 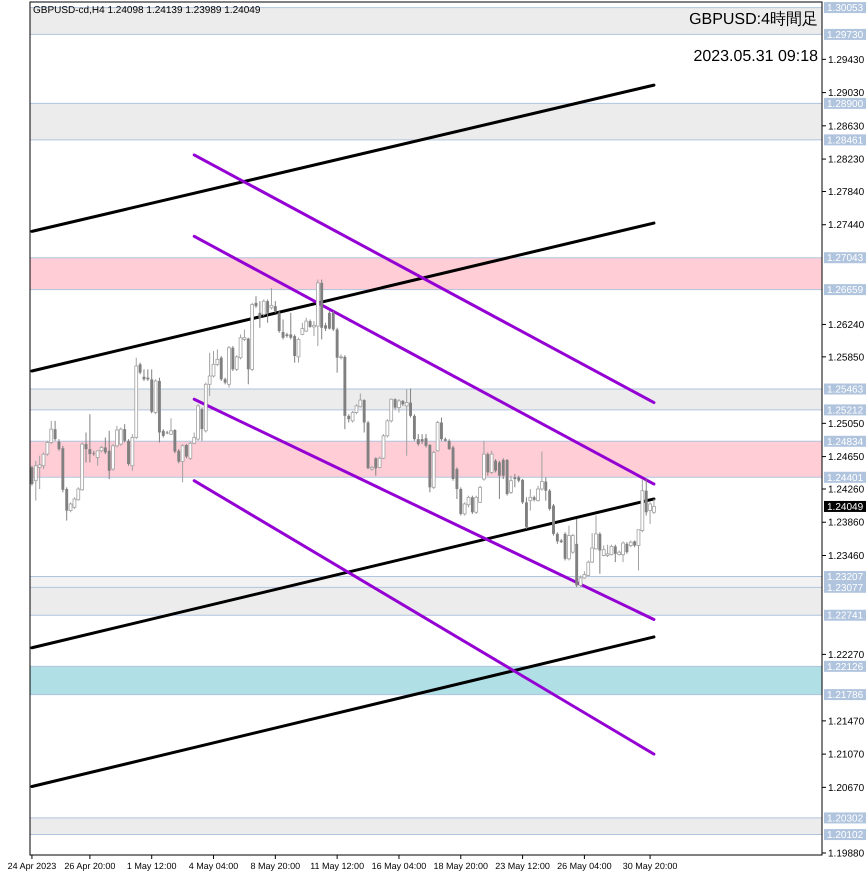 What do you see at coordinates (846, 94) in the screenshot?
I see `y-tick-label: 1.29030` at bounding box center [846, 94].